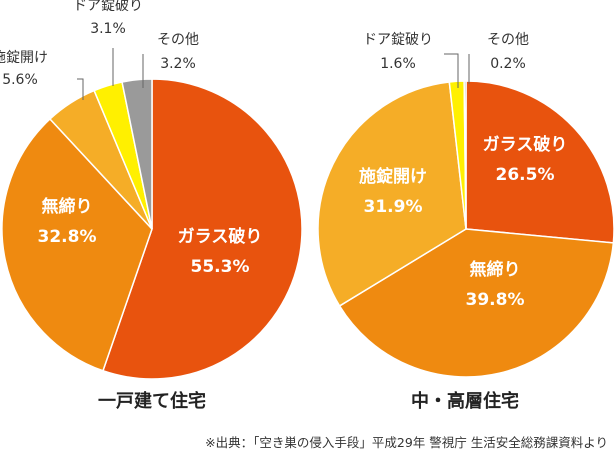 The image size is (615, 457). What do you see at coordinates (108, 29) in the screenshot?
I see `slice-value-label: 3.1%` at bounding box center [108, 29].